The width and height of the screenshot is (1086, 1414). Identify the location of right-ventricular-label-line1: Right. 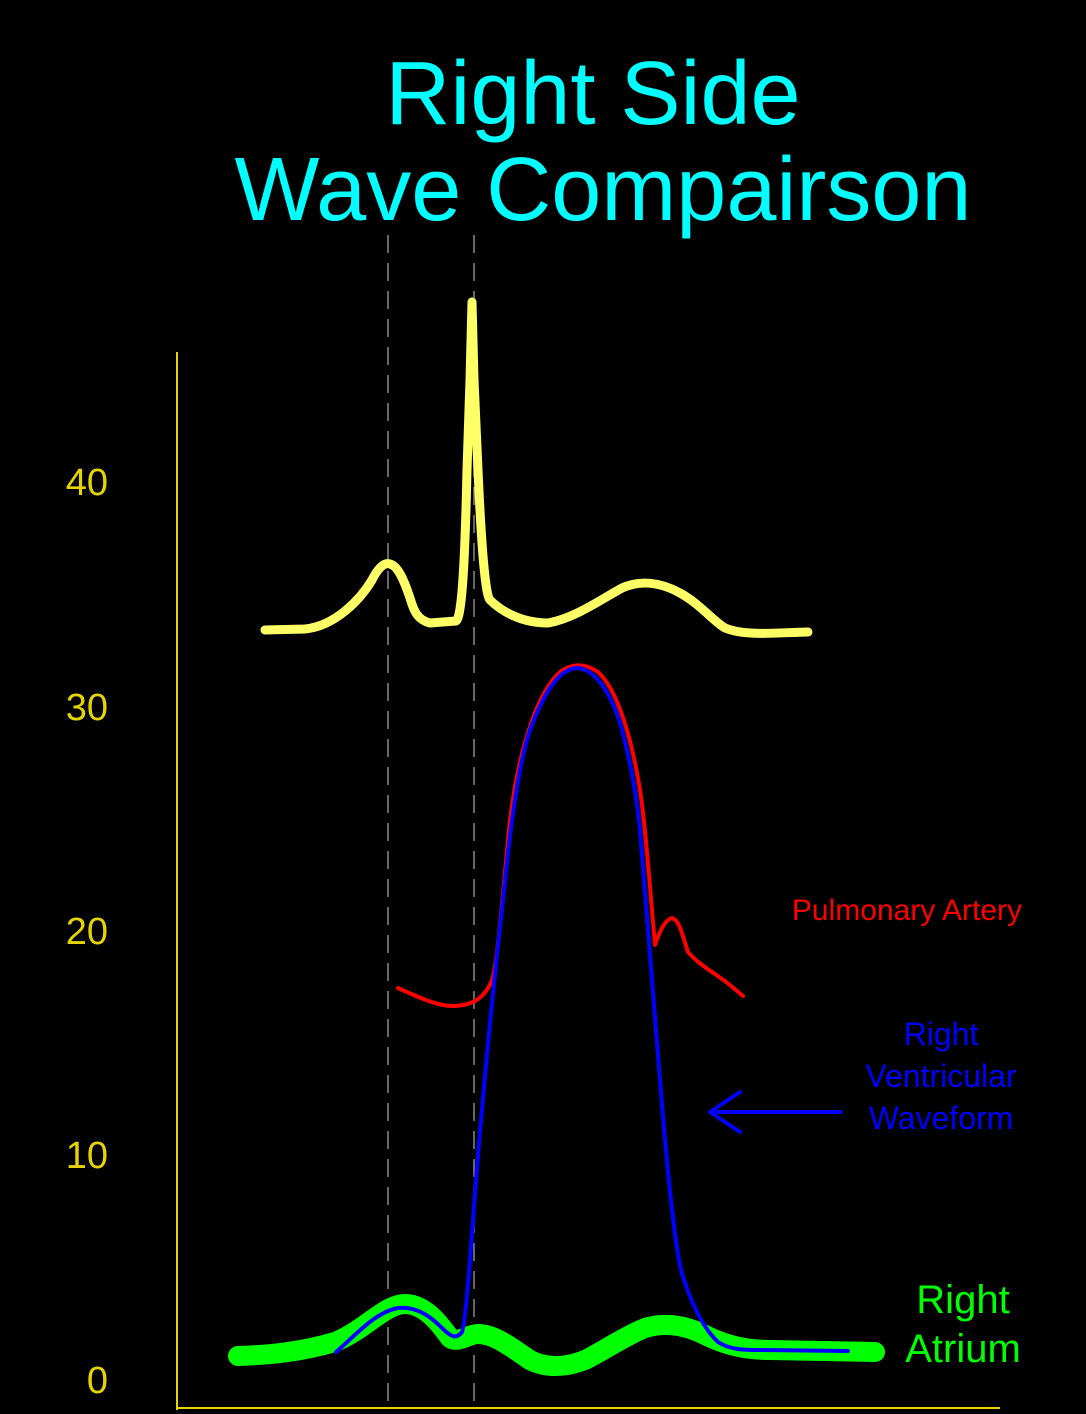
(941, 1034).